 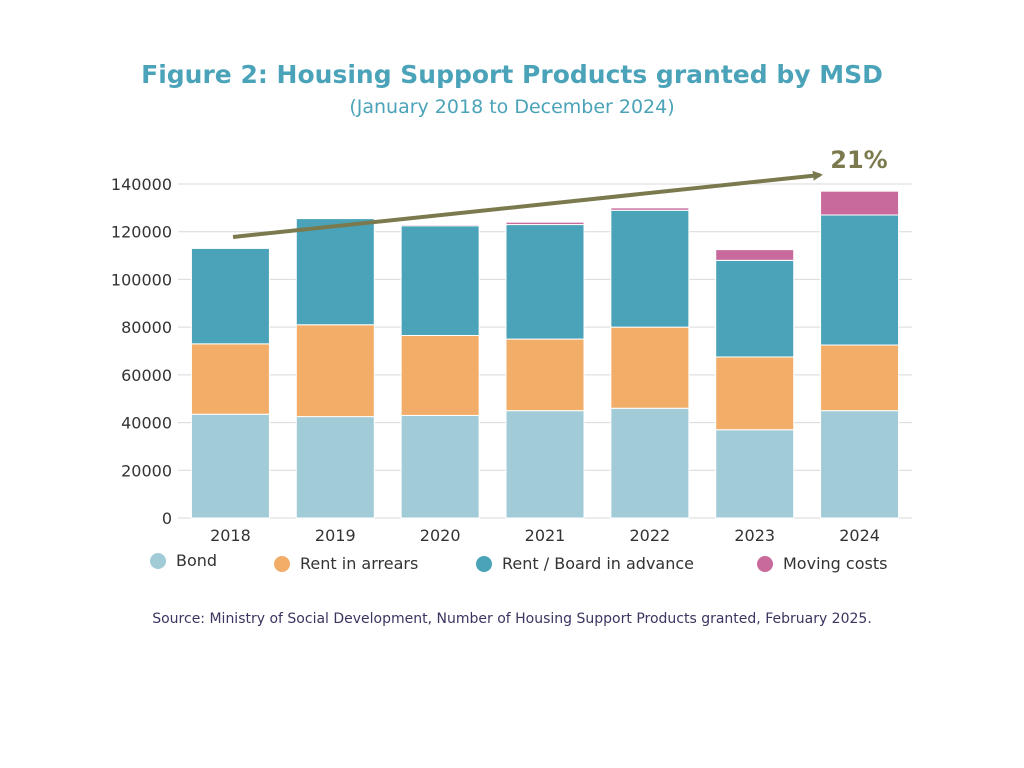 I want to click on legend-label: Rent / Board in advance, so click(x=598, y=563).